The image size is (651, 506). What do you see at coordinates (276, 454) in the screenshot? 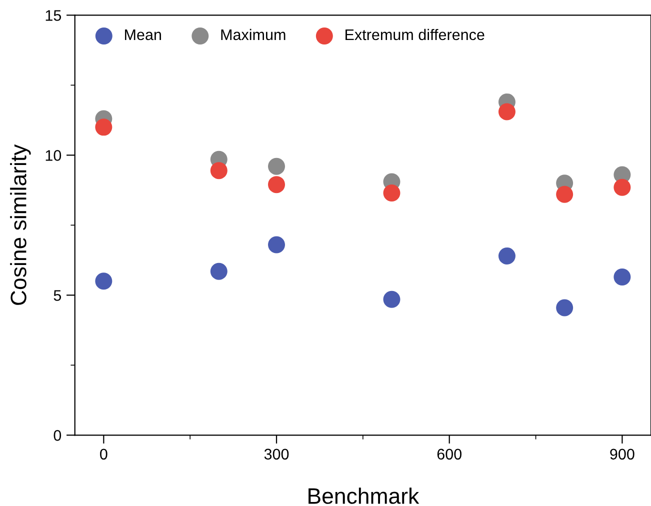
I see `x-tick-label: 300` at bounding box center [276, 454].